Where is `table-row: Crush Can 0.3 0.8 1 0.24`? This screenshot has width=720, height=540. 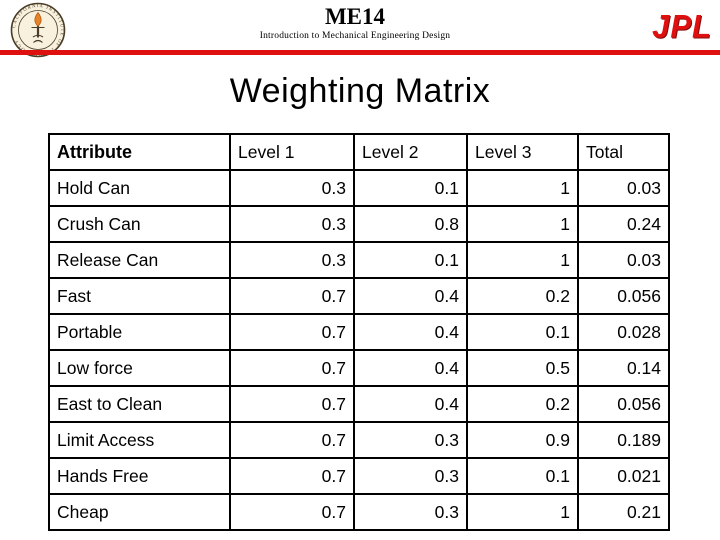 table-row: Crush Can 0.3 0.8 1 0.24 is located at coordinates (359, 224).